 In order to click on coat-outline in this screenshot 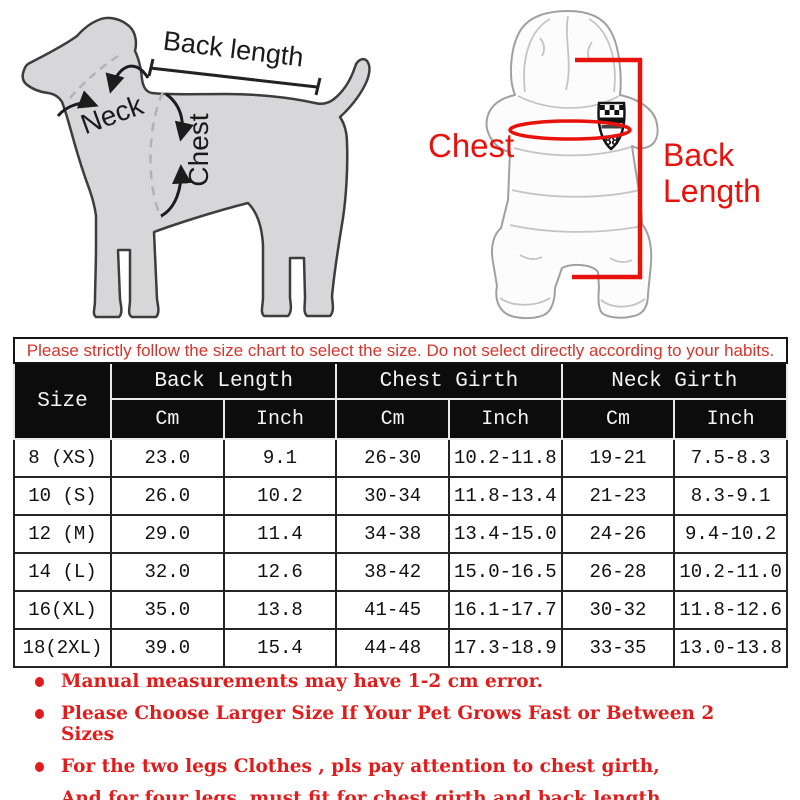, I will do `click(572, 165)`.